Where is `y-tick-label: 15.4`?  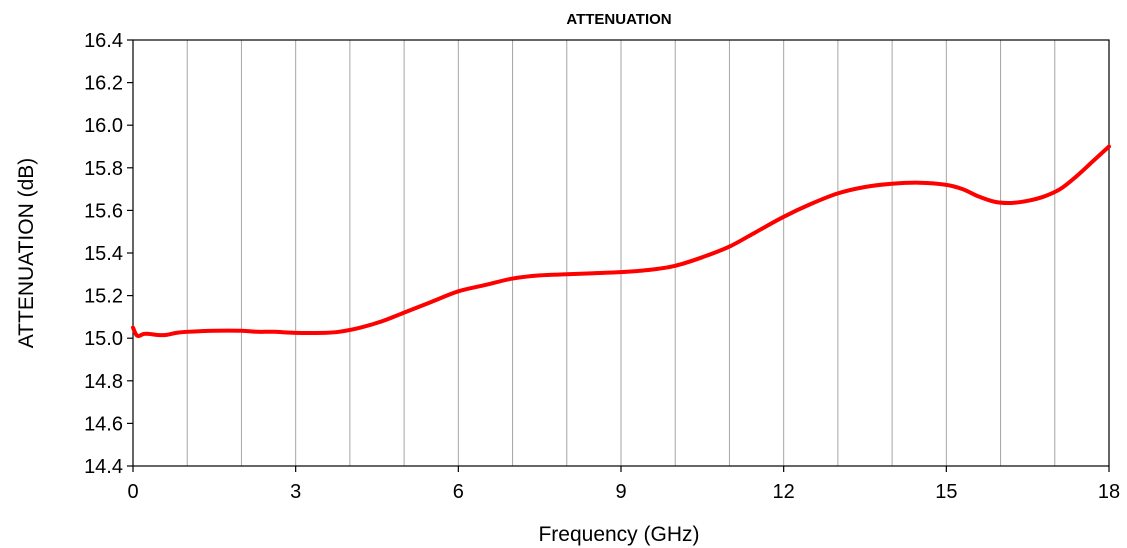
y-tick-label: 15.4 is located at coordinates (103, 254).